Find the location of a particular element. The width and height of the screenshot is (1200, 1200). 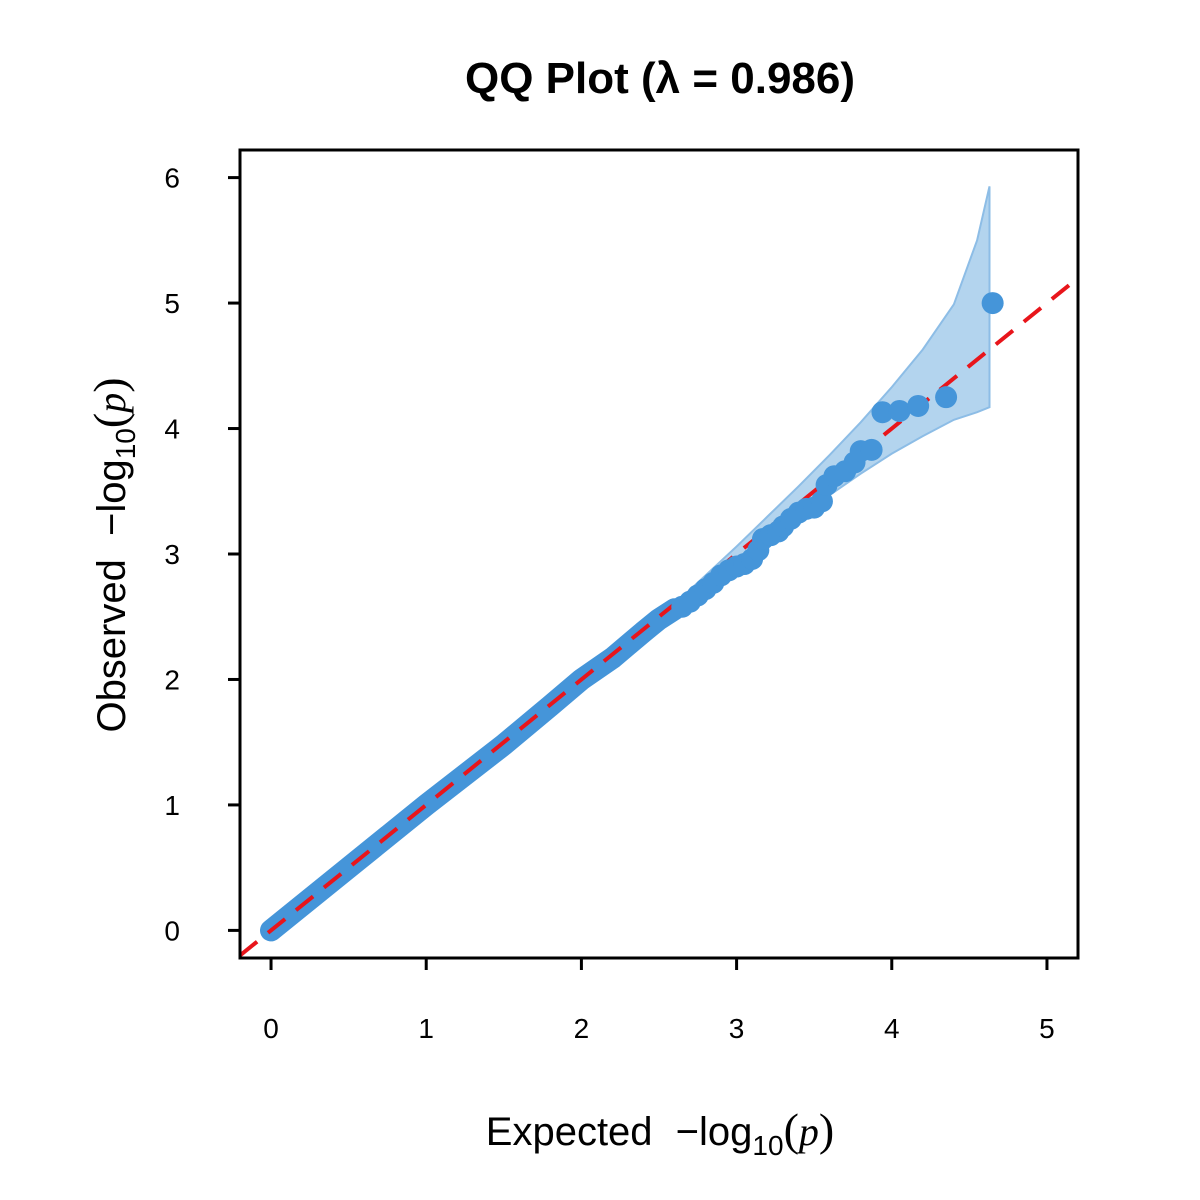

y-tick-label: 6 is located at coordinates (172, 178).